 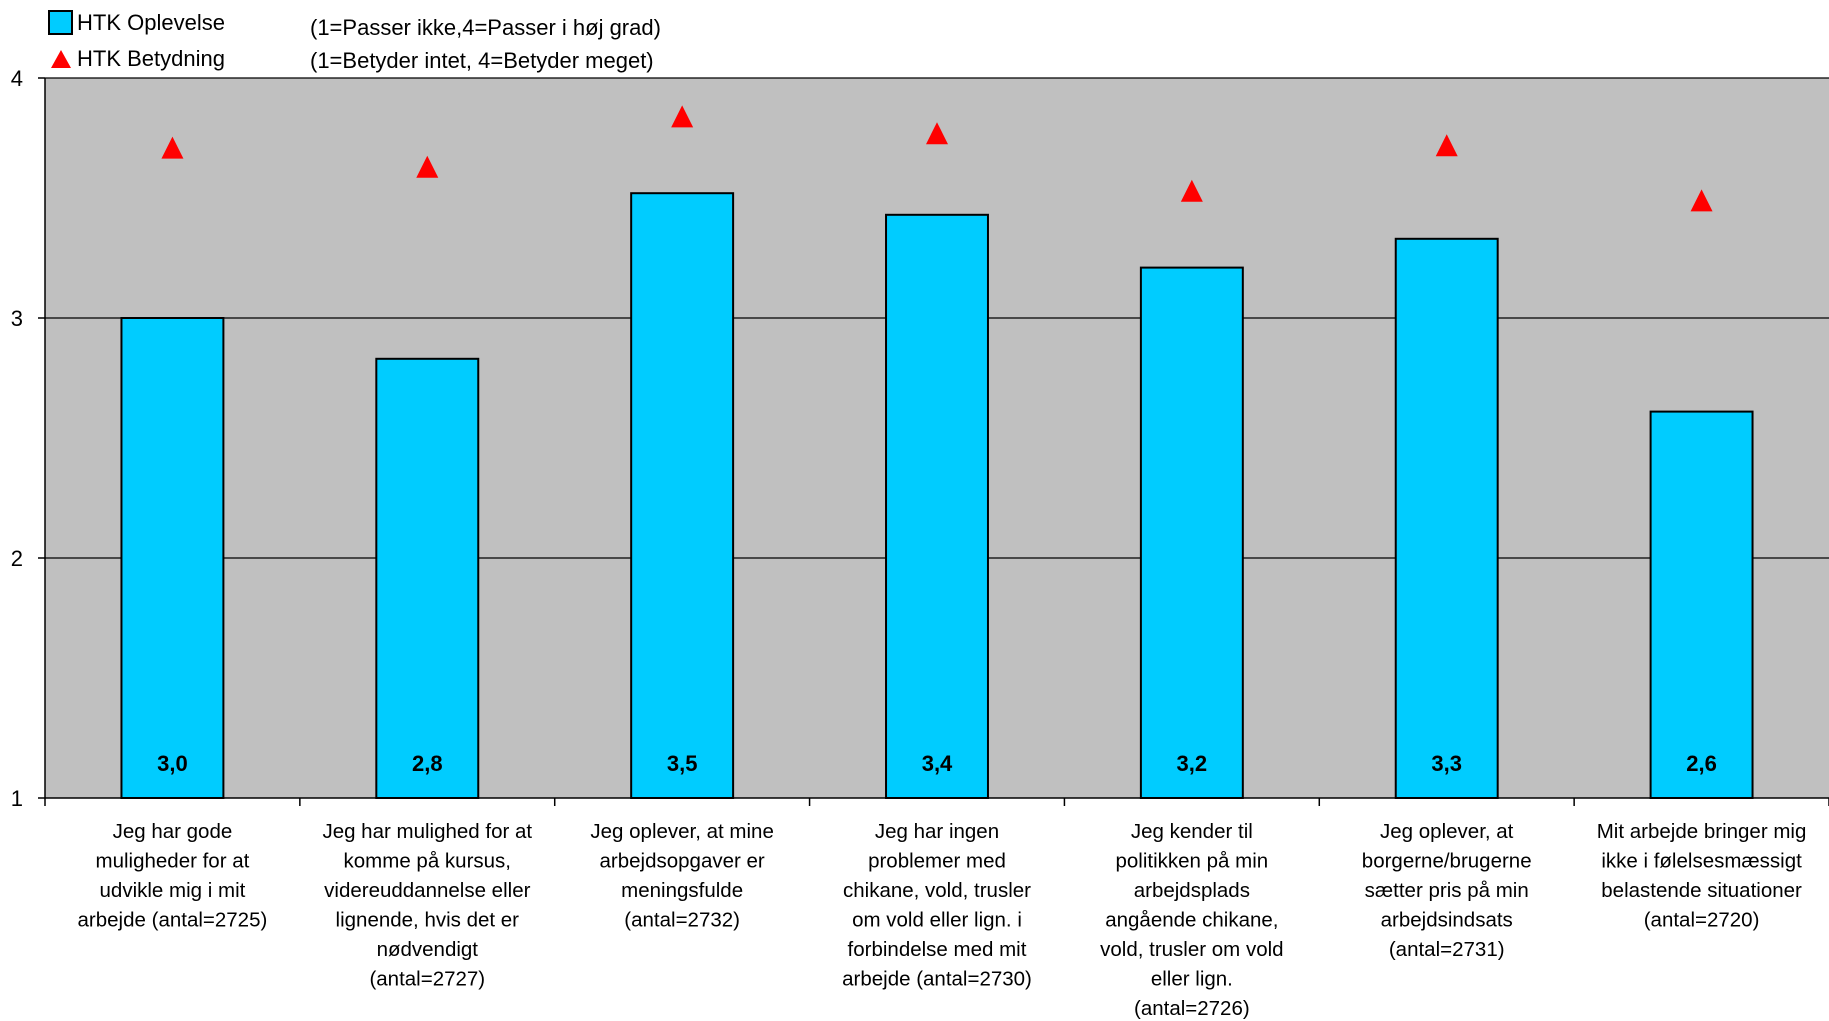 I want to click on x-category-label-line: vold, trusler om vold, so click(x=1191, y=949).